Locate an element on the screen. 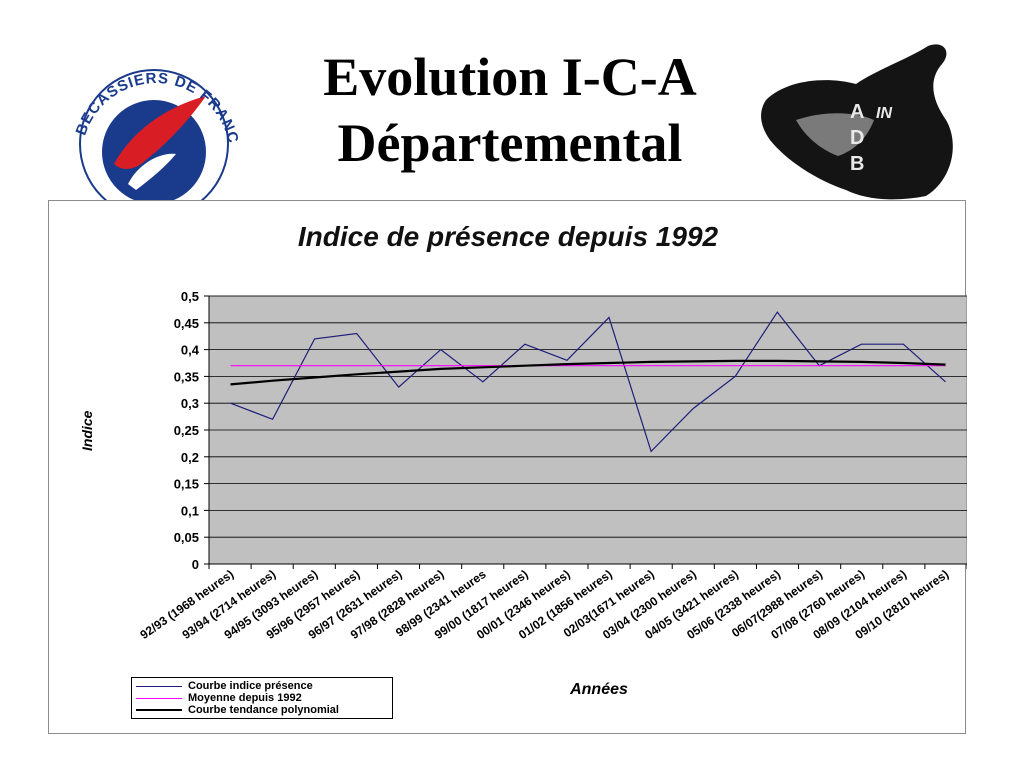 The width and height of the screenshot is (1024, 768). legend-entry-tendance: Courbe tendance polynomial is located at coordinates (262, 710).